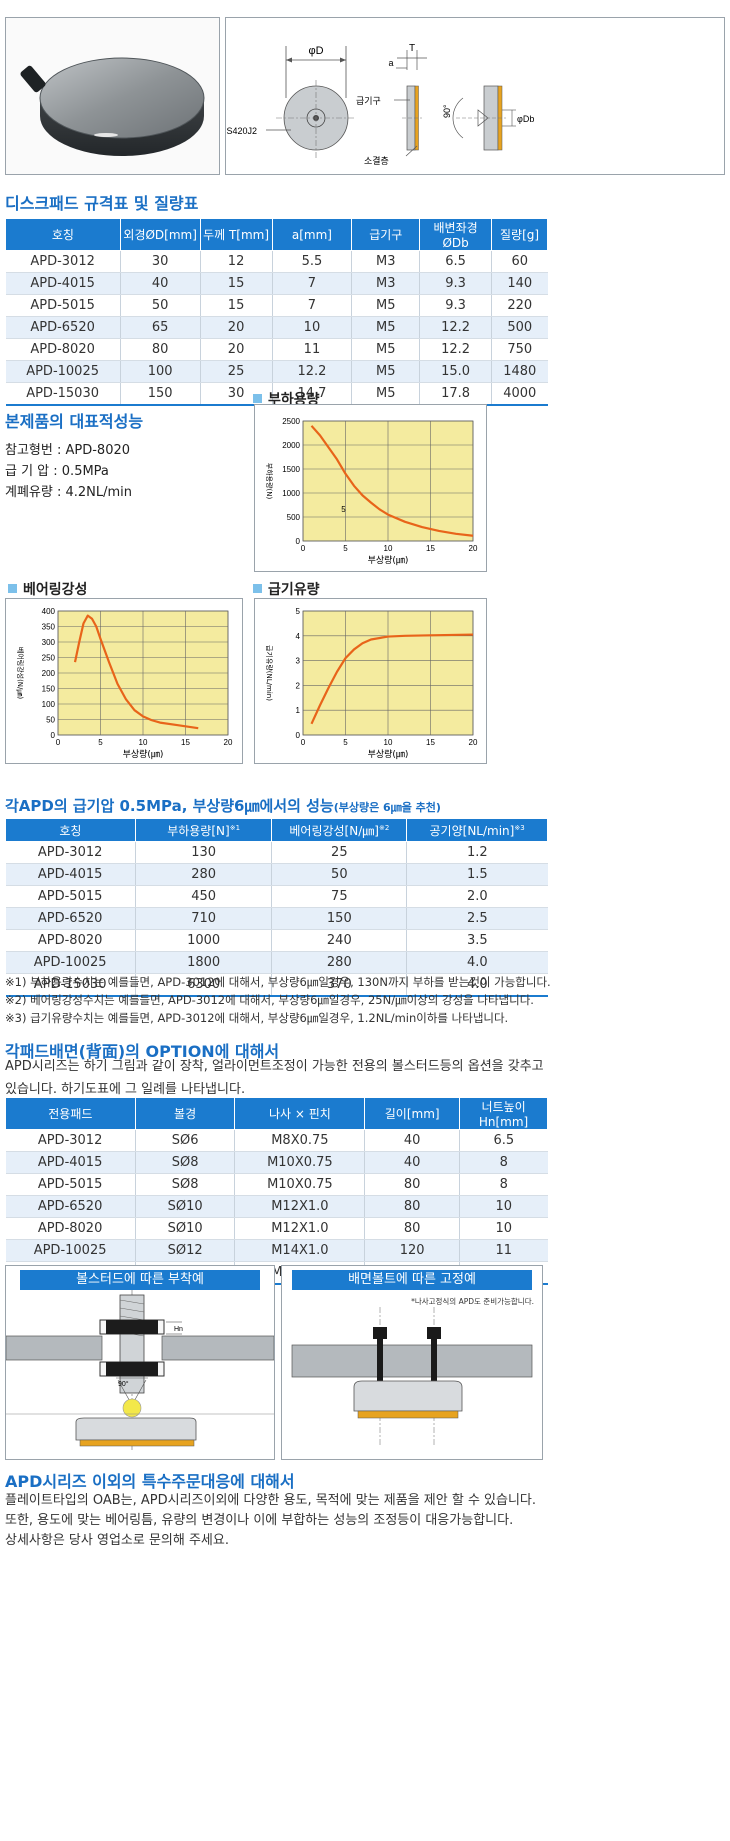  I want to click on option-cell: 40, so click(412, 1140).